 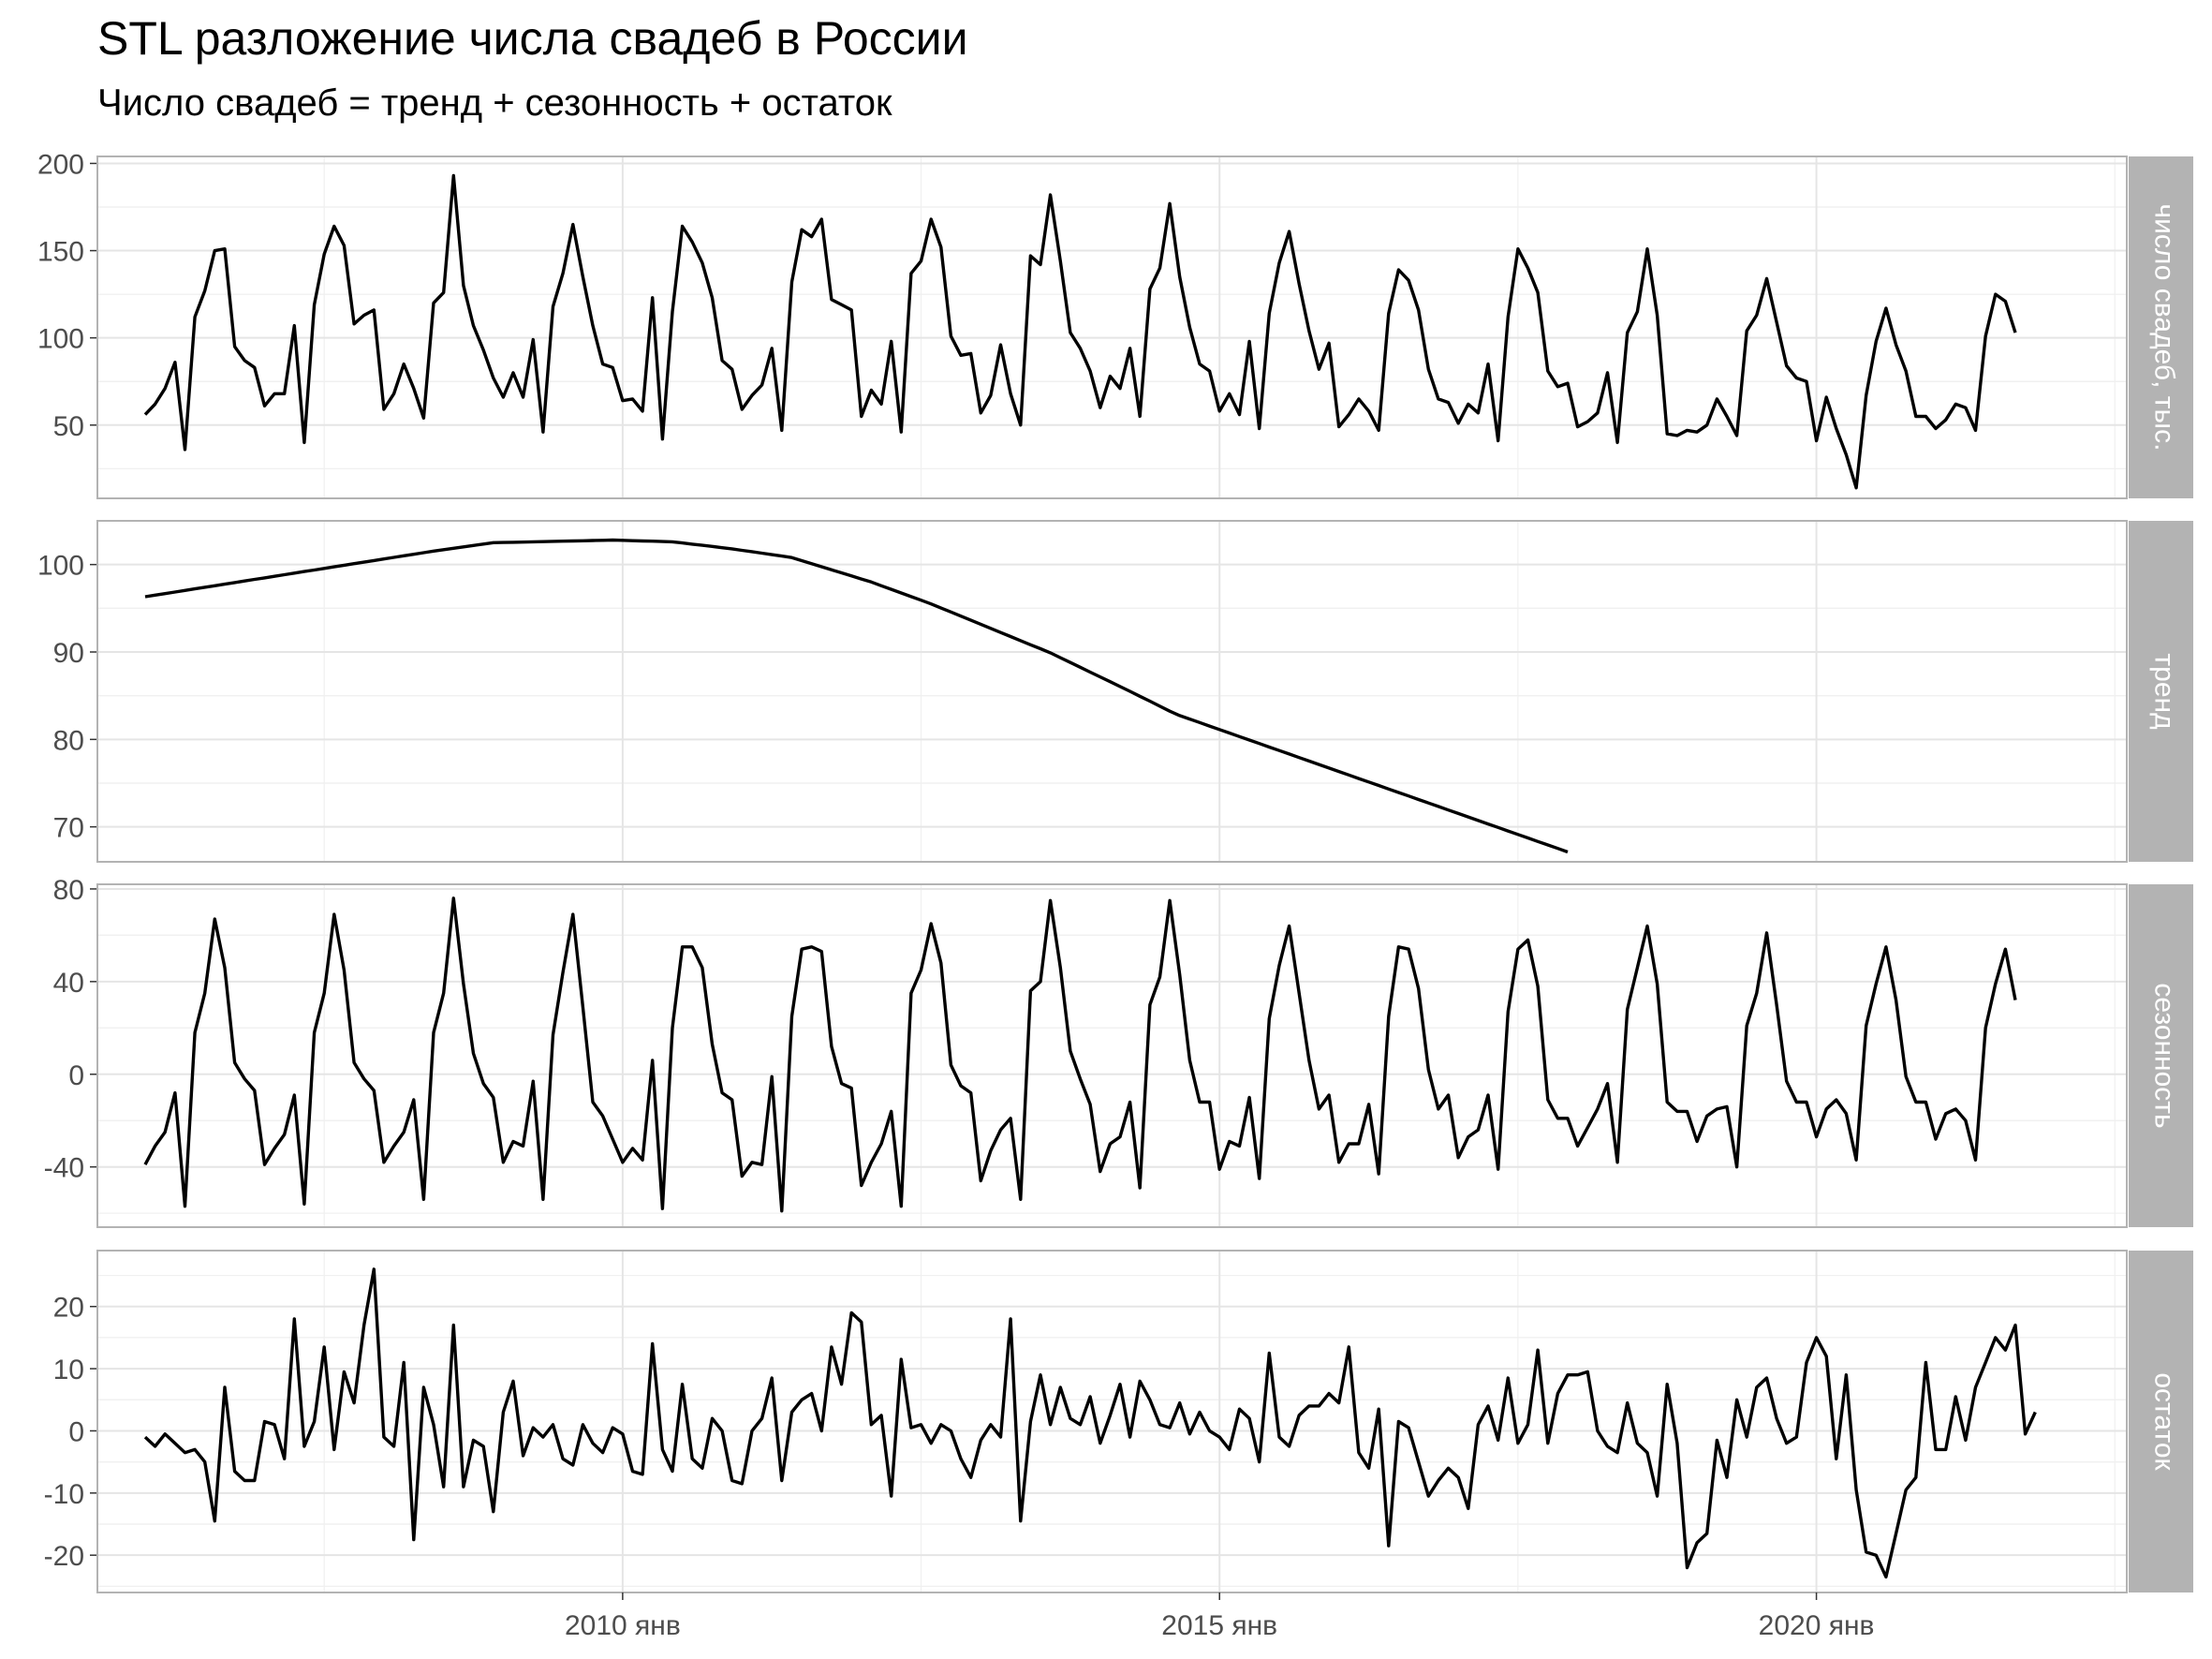 What do you see at coordinates (2165, 691) in the screenshot?
I see `facet-strip-label: тренд` at bounding box center [2165, 691].